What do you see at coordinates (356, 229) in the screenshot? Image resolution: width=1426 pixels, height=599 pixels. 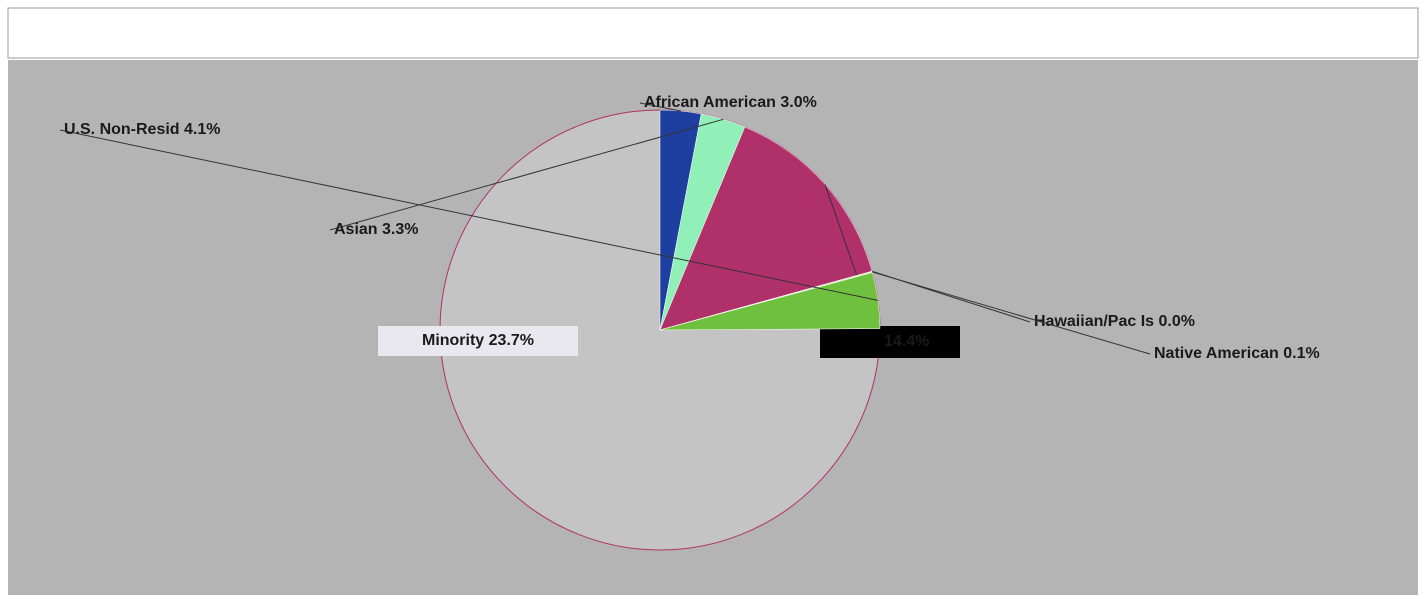 I see `category-label: Asian` at bounding box center [356, 229].